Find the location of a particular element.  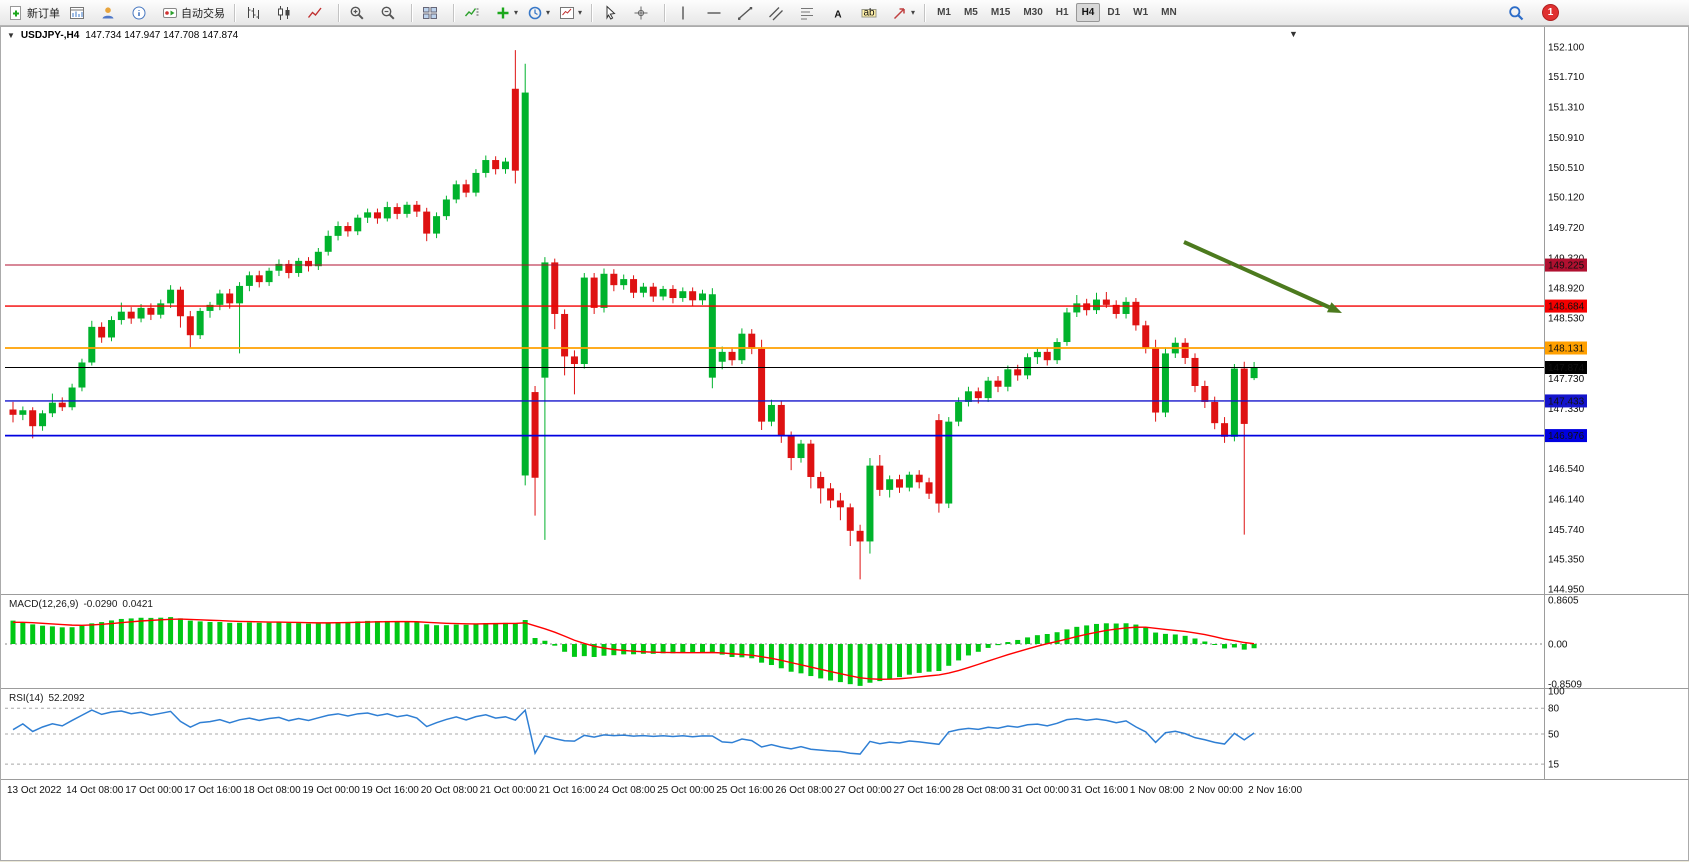

timeframe-m1-button: M1 is located at coordinates (944, 12).